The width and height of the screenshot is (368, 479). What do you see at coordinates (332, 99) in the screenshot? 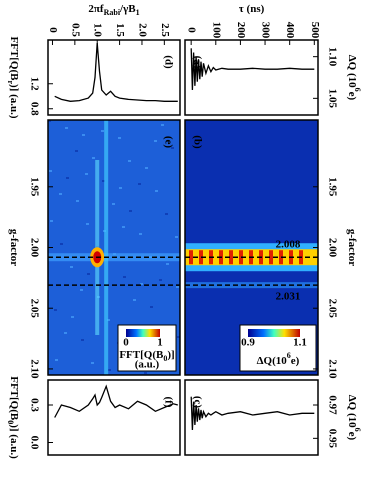
I see `y-tick-label: 1.05` at bounding box center [332, 99].